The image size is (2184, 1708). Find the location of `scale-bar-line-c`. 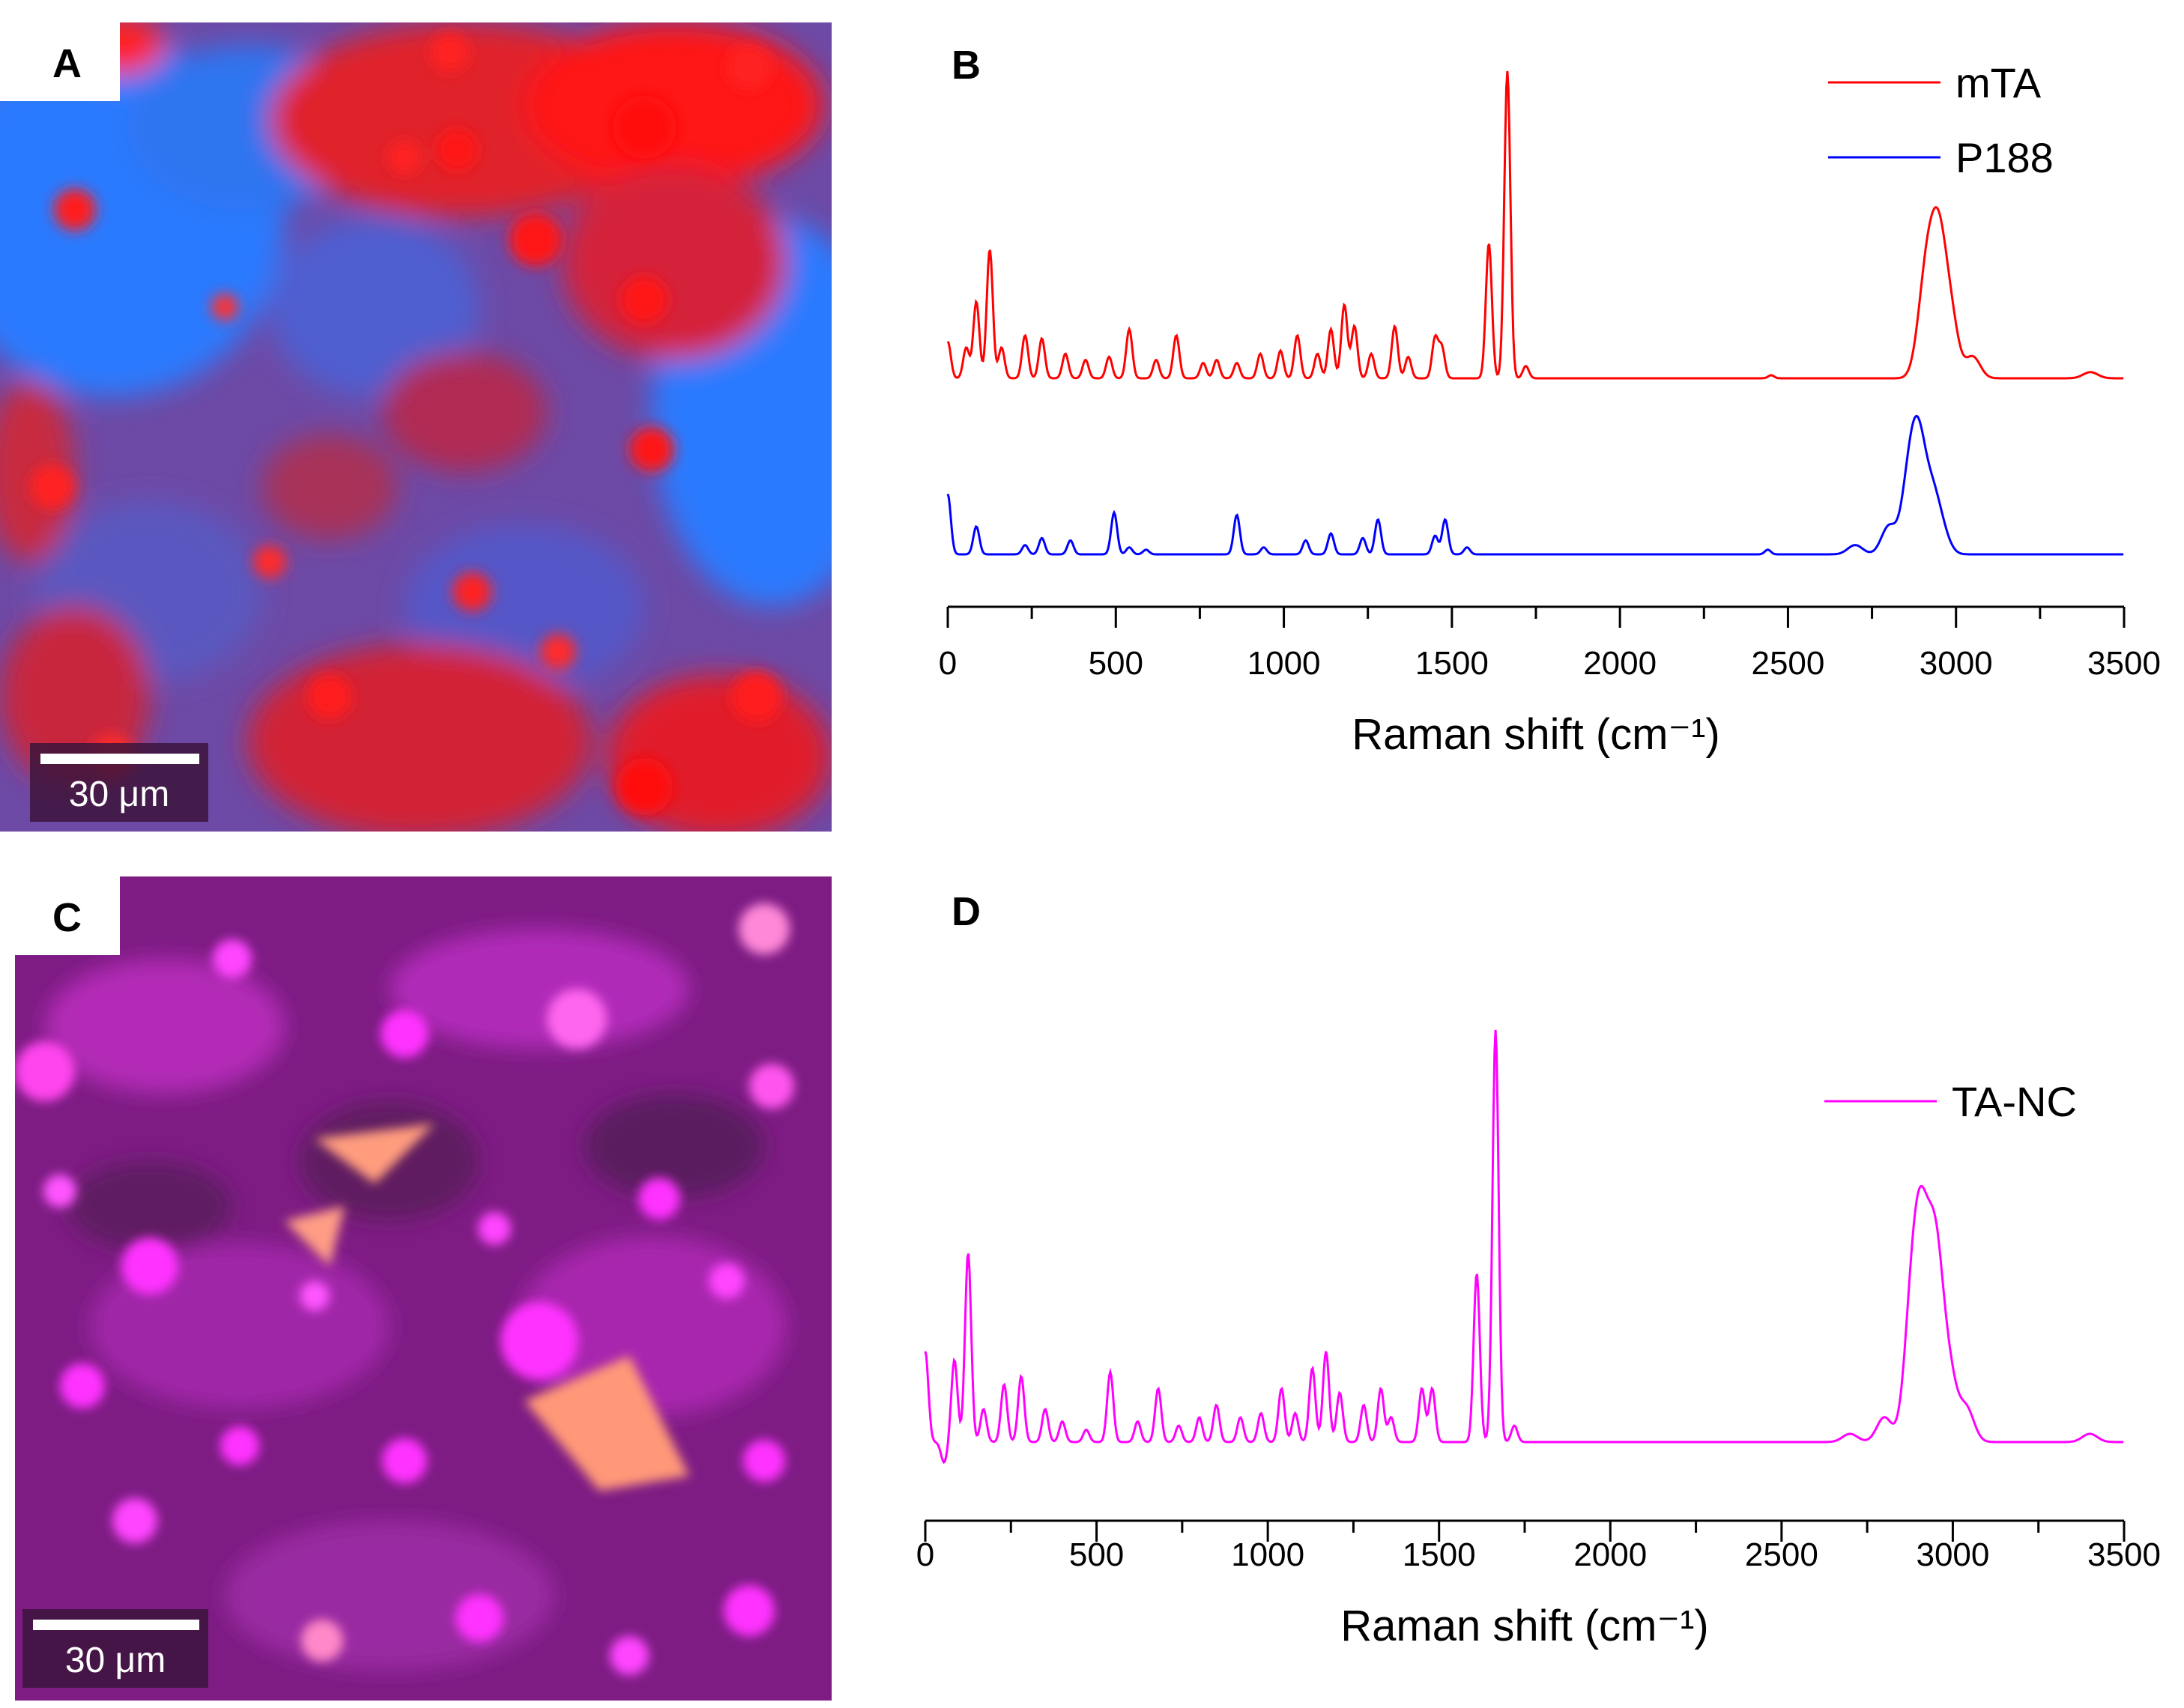

scale-bar-line-c is located at coordinates (116, 1625).